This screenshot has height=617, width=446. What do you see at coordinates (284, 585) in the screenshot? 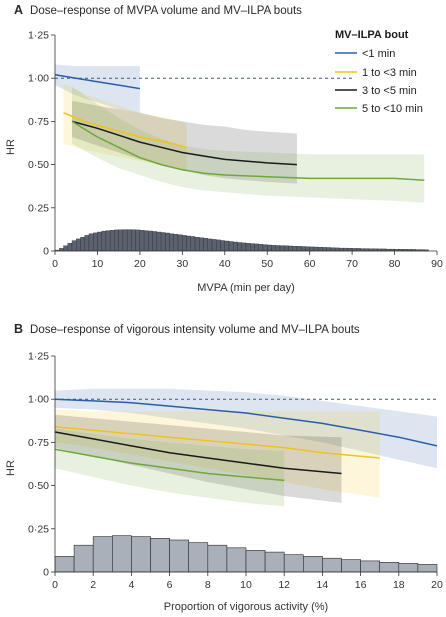
I see `x-tick-label: 12` at bounding box center [284, 585].